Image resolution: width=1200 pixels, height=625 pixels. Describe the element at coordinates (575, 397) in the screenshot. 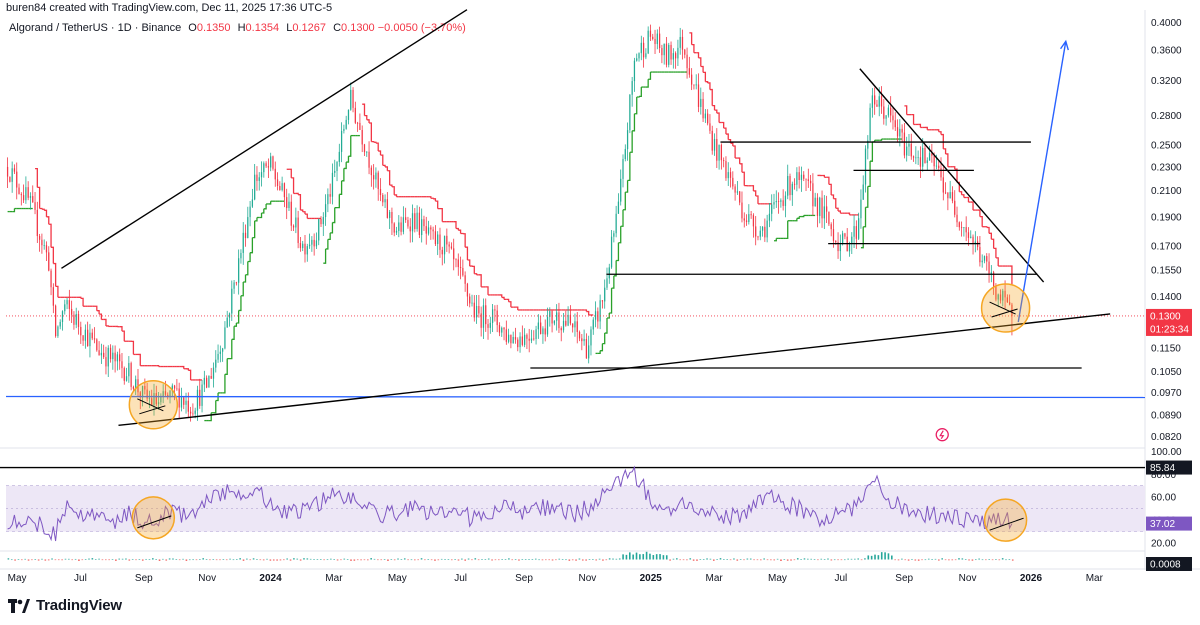

I see `support-line-blue` at that location.